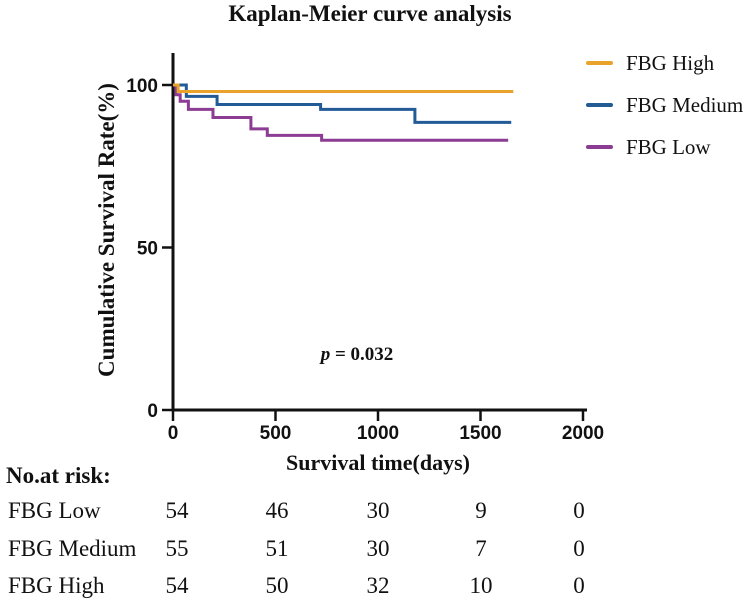 The width and height of the screenshot is (754, 604). I want to click on x-axis-label: Survival time(days), so click(378, 462).